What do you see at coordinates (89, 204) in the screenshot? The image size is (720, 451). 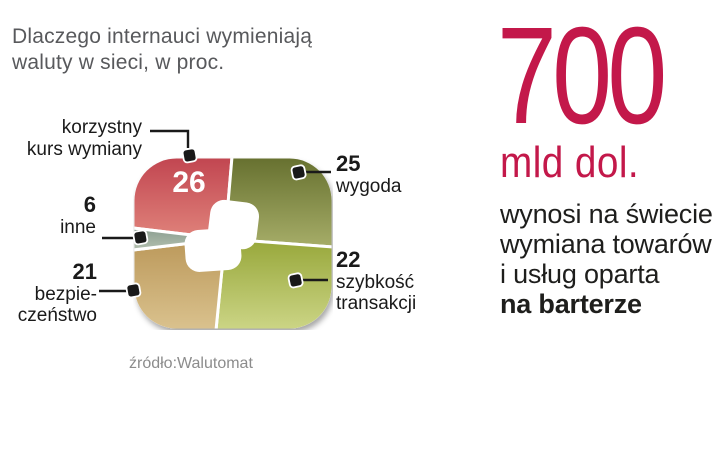 I see `callout-inne-value: 6` at bounding box center [89, 204].